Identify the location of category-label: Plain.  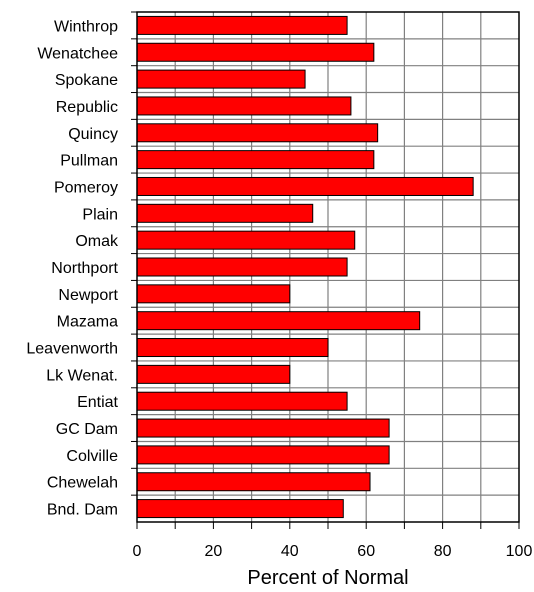
(100, 214).